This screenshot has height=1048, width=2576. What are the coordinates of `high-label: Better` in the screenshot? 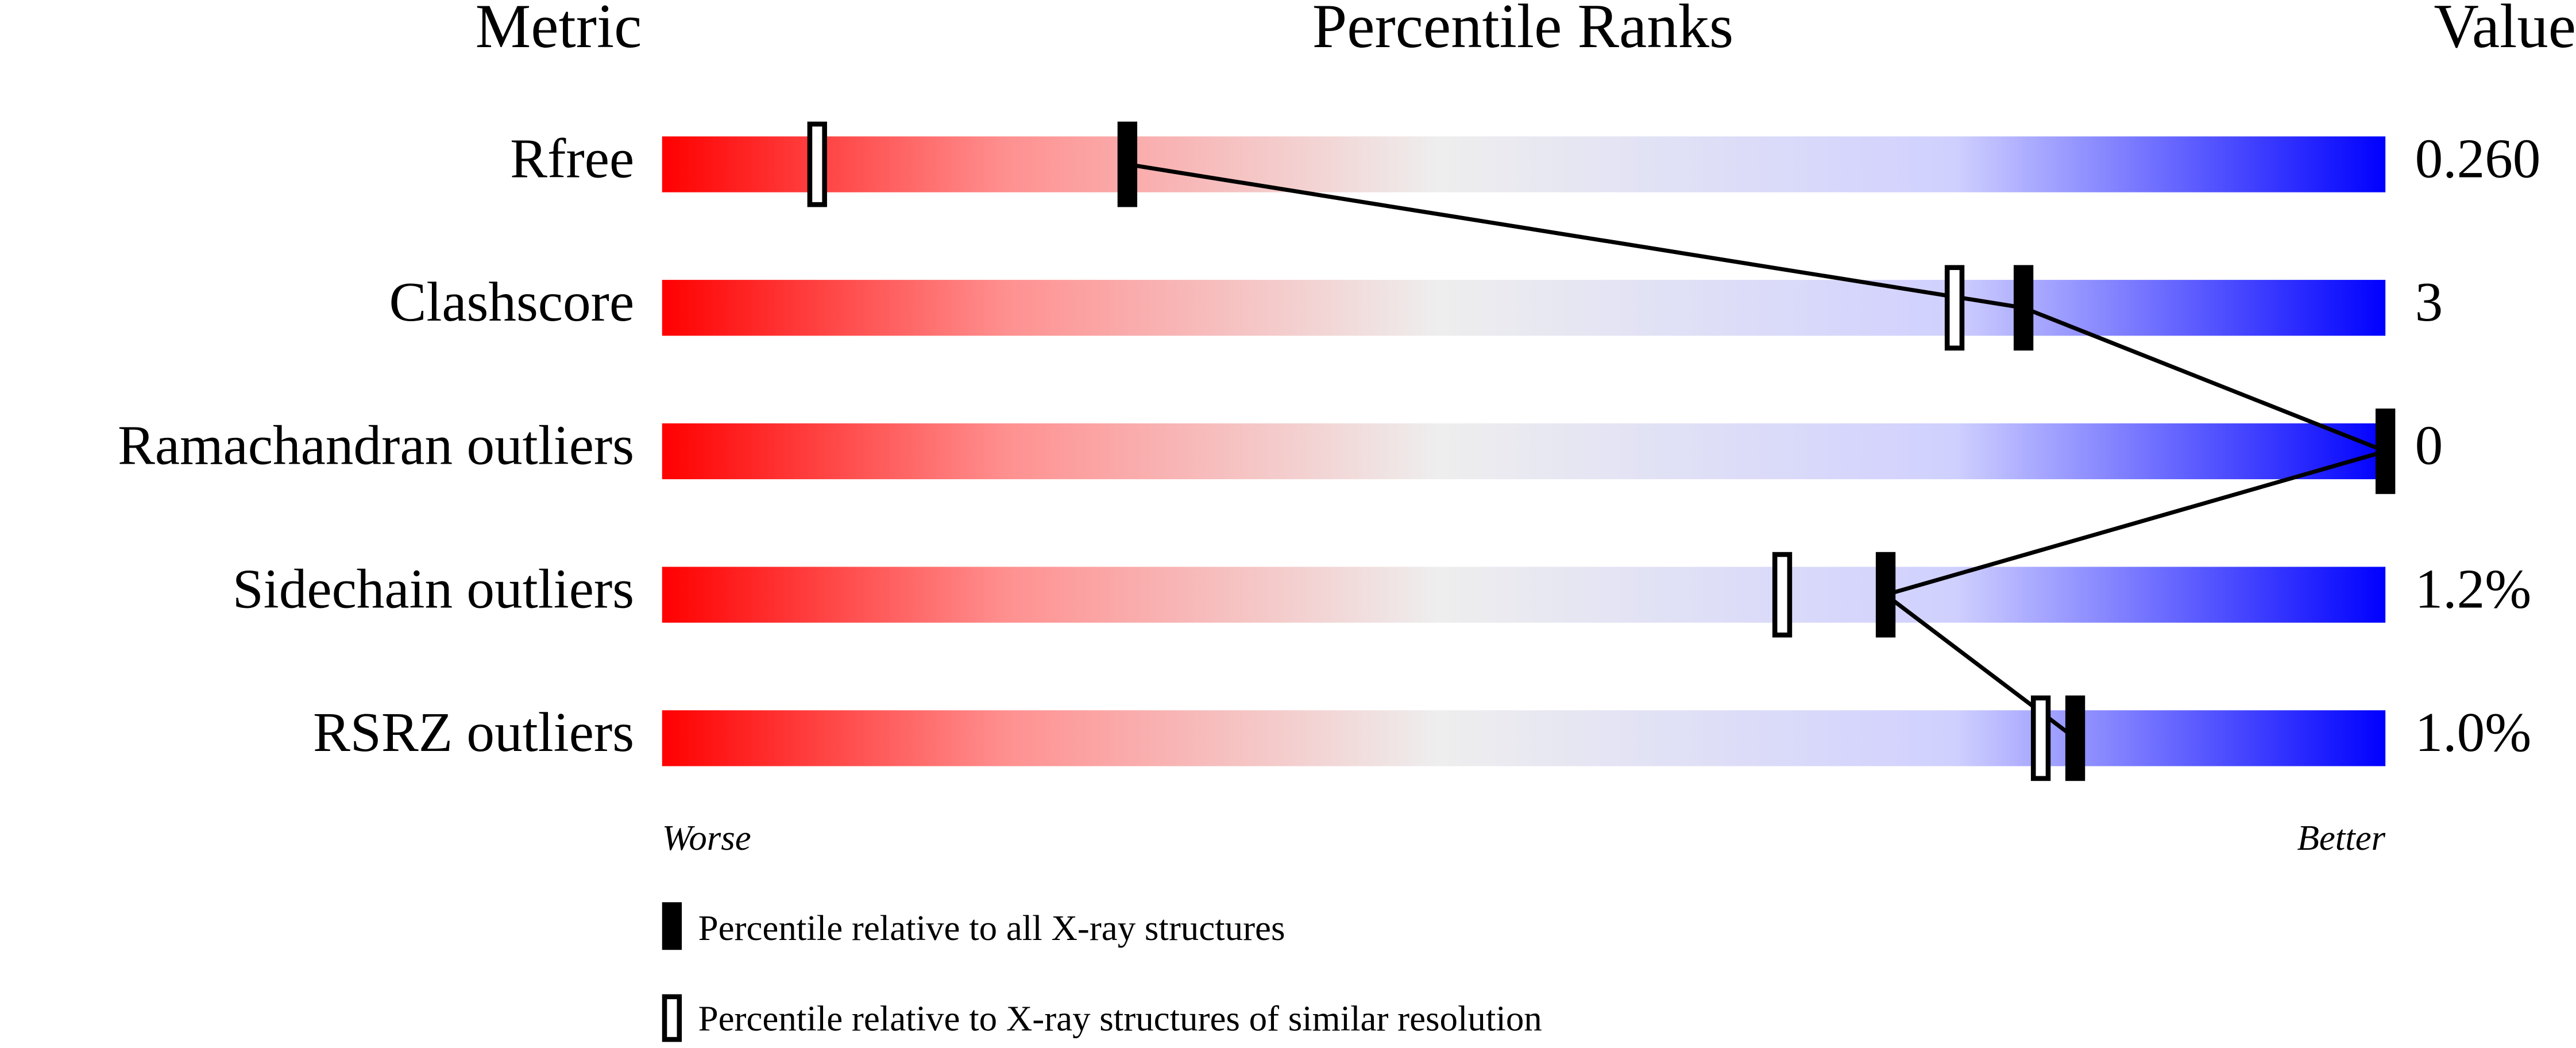 It's located at (2341, 838).